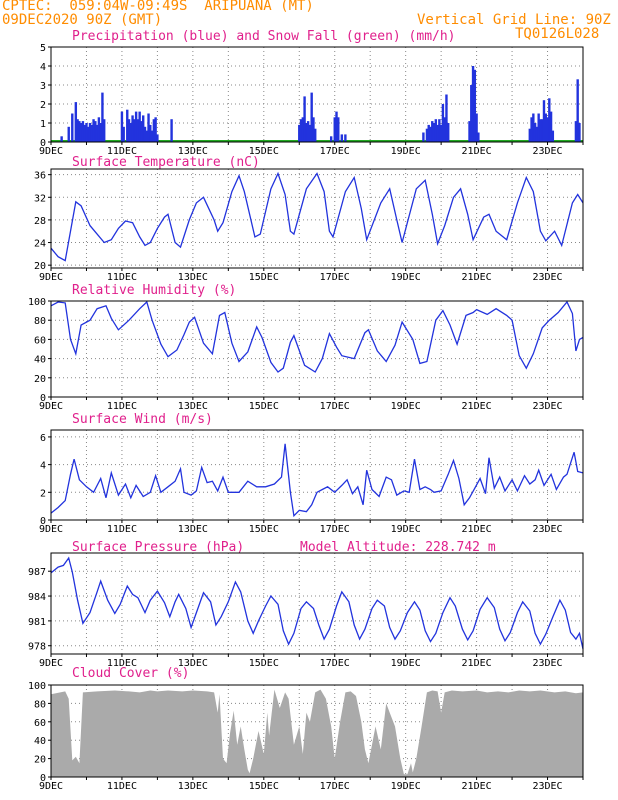  Describe the element at coordinates (317, 475) in the screenshot. I see `plot-frame` at that location.